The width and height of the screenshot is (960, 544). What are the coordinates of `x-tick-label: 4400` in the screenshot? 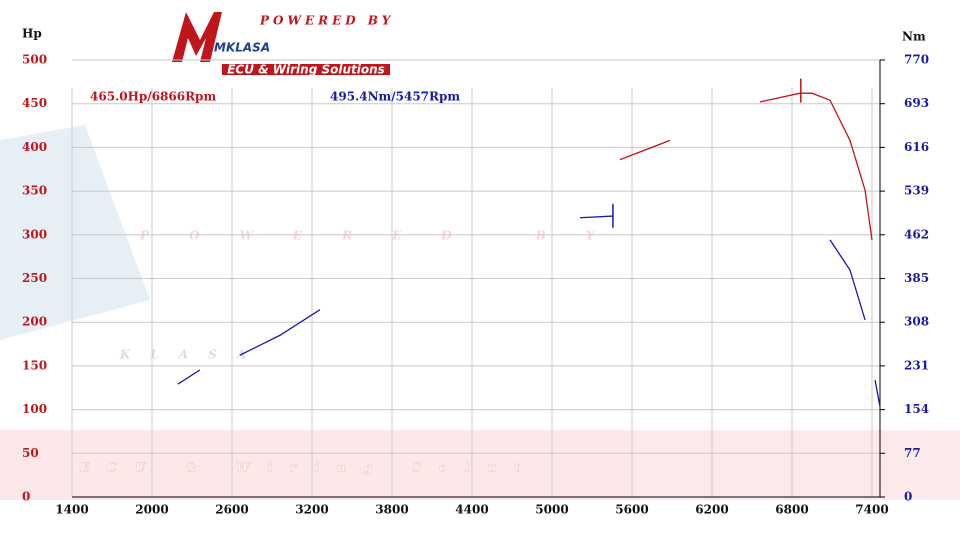 It's located at (471, 510).